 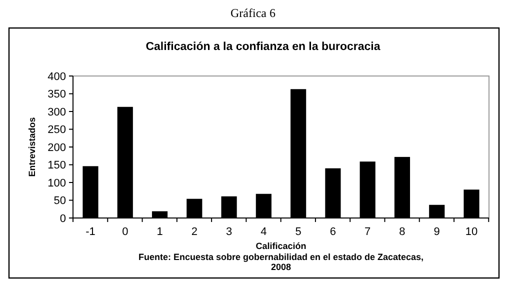 What do you see at coordinates (437, 232) in the screenshot?
I see `x-tick-label: 9` at bounding box center [437, 232].